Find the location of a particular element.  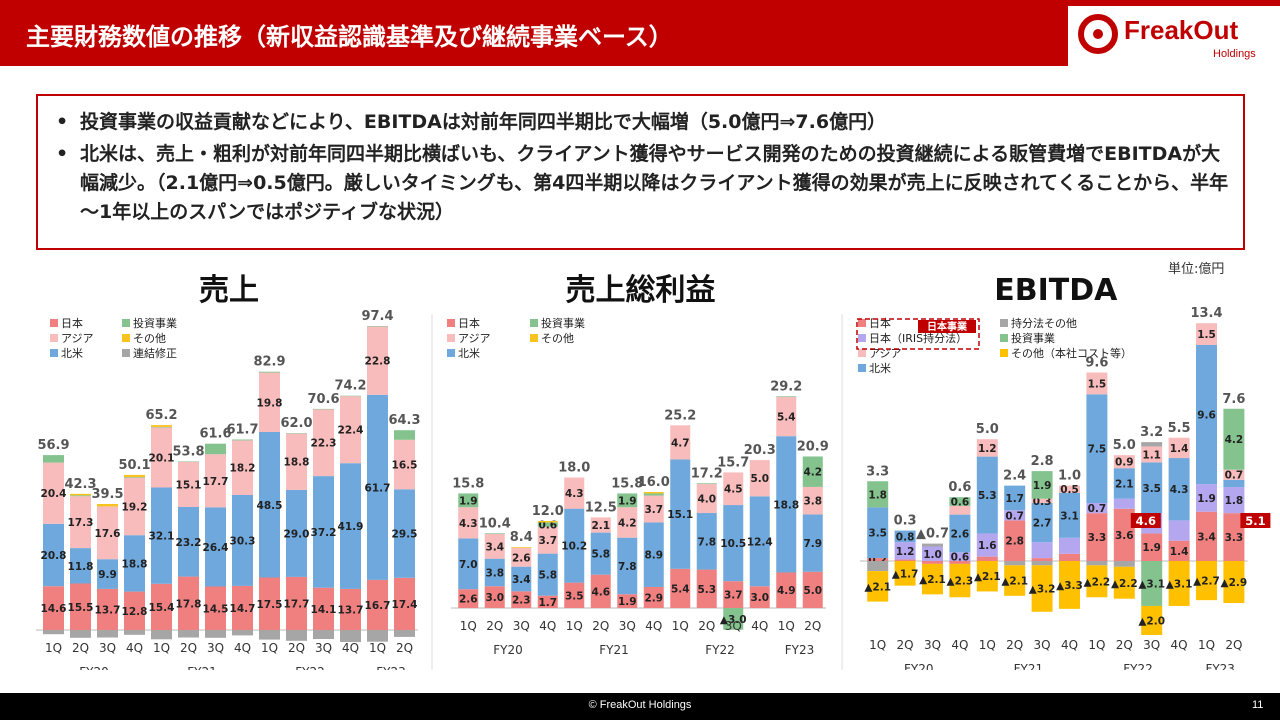

chart2-segment-label: 4.6 is located at coordinates (600, 592).